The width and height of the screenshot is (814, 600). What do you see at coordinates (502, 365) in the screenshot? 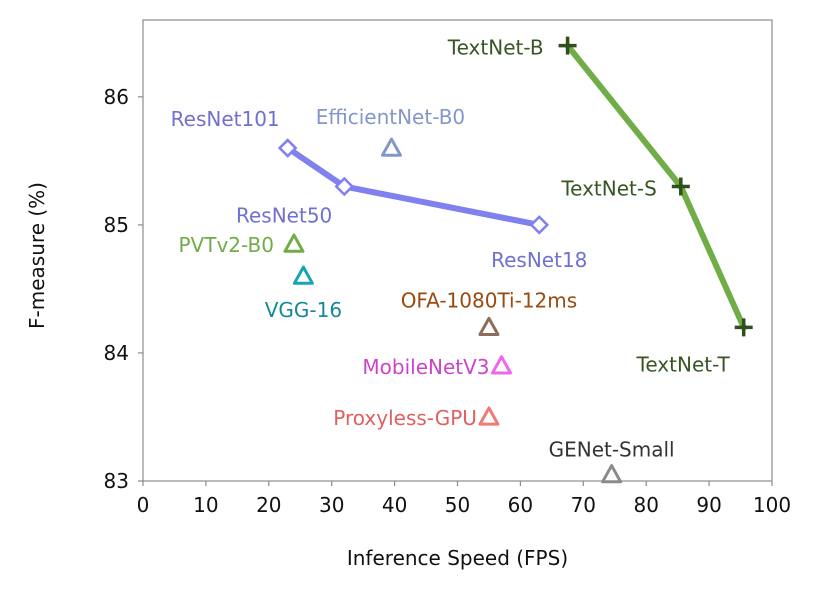
I see `mobilenetv3-marker` at bounding box center [502, 365].